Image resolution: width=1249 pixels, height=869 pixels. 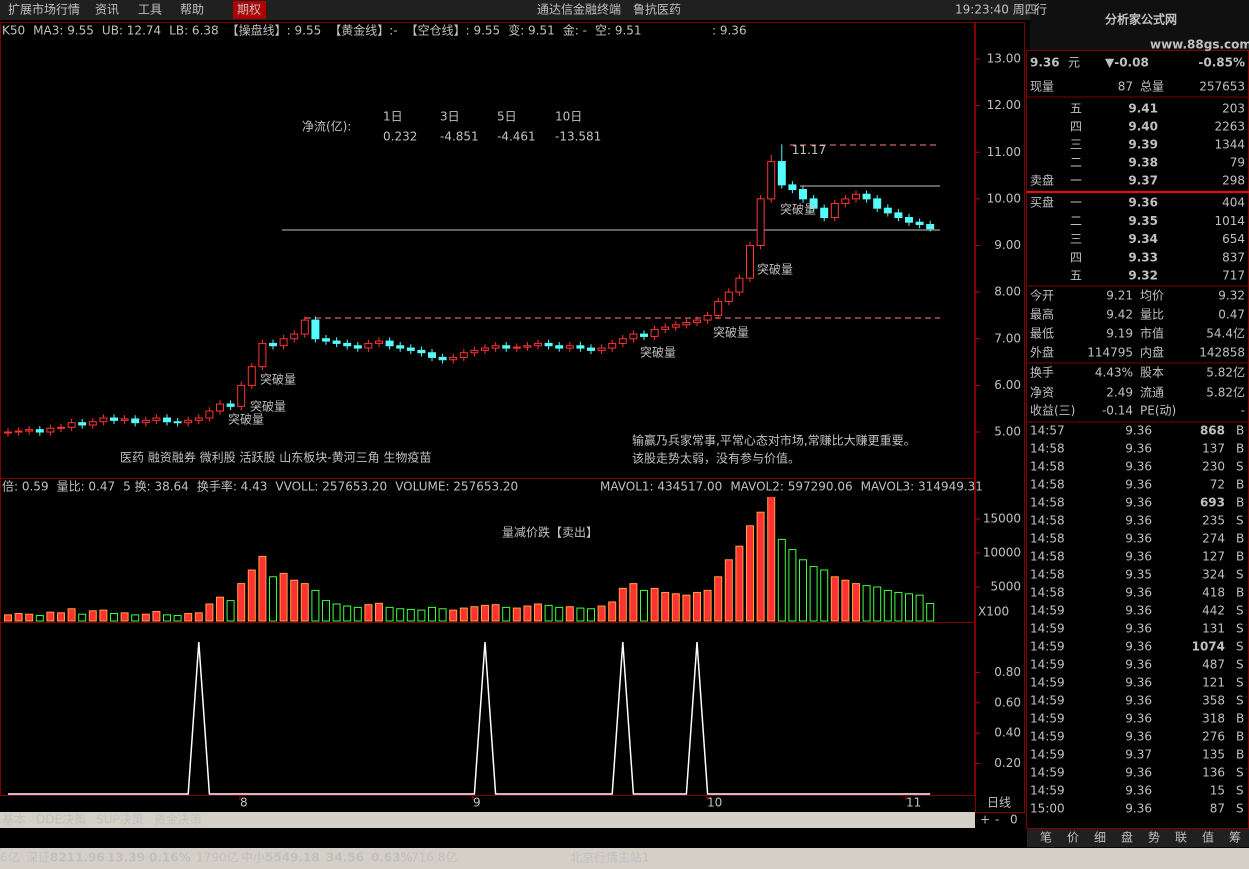 I want to click on right-tab: 值, so click(x=1208, y=837).